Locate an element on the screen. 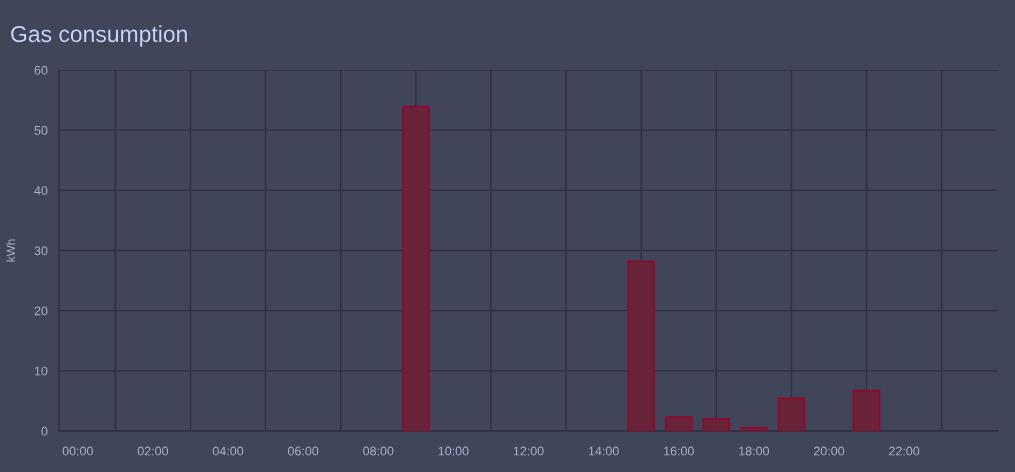 The height and width of the screenshot is (472, 1015). y-tick-label: 30 is located at coordinates (41, 251).